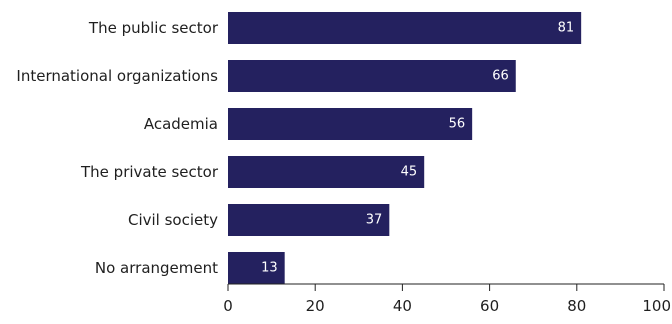  I want to click on x-tick-label: 20, so click(315, 306).